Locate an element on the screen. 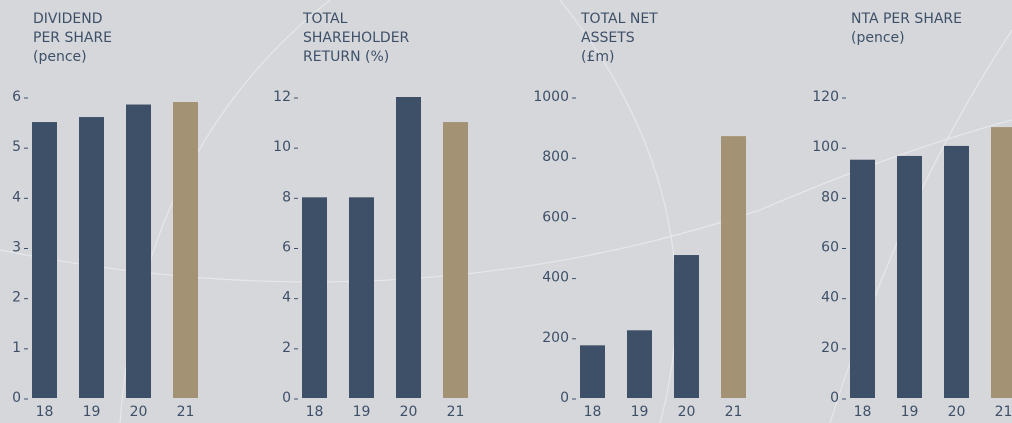 The height and width of the screenshot is (423, 1012). chart-title: (£m) is located at coordinates (597, 57).